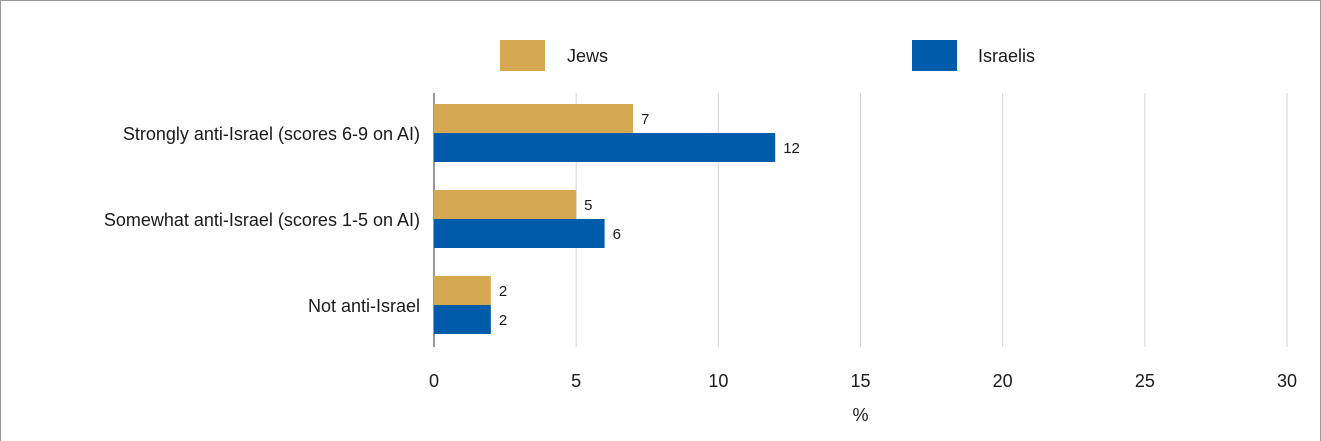 The image size is (1321, 441). I want to click on category-label: Not anti-Israel, so click(364, 306).